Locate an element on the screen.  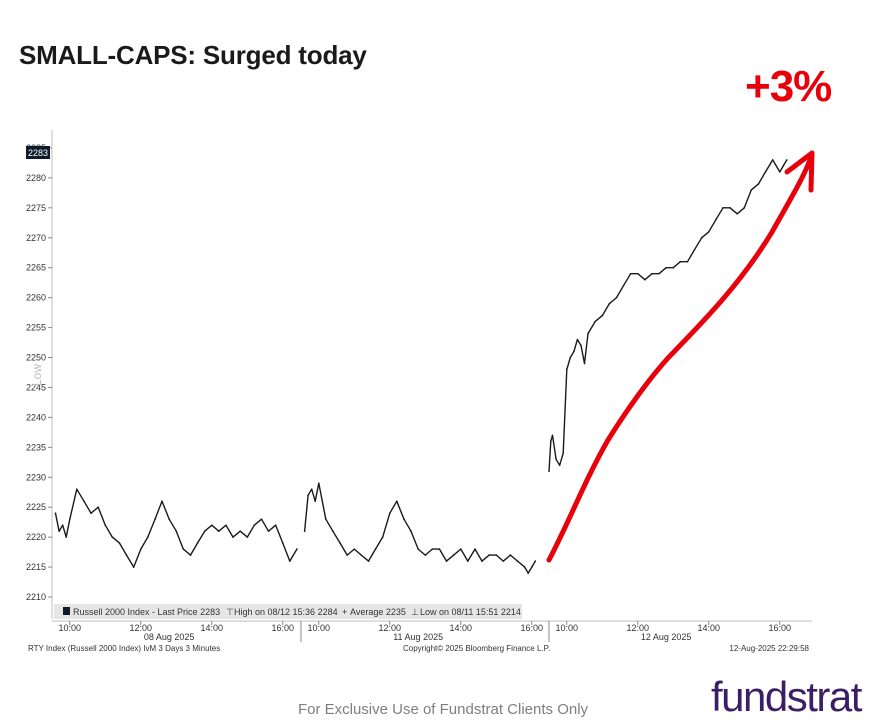
y-axis-label: Low is located at coordinates (37, 375).